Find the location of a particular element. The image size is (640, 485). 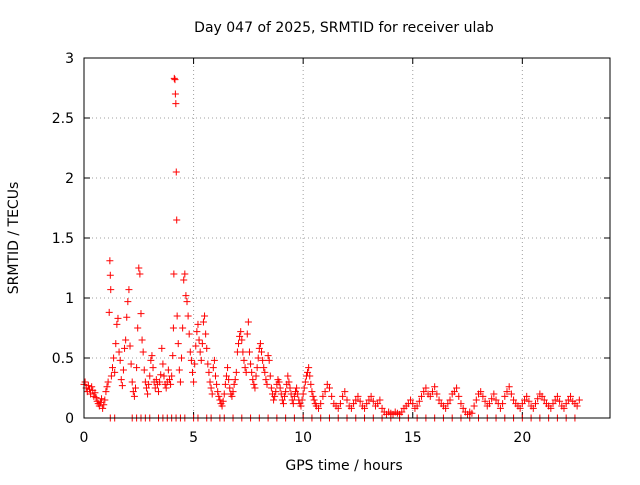

x-tick-label: 5 is located at coordinates (193, 438).